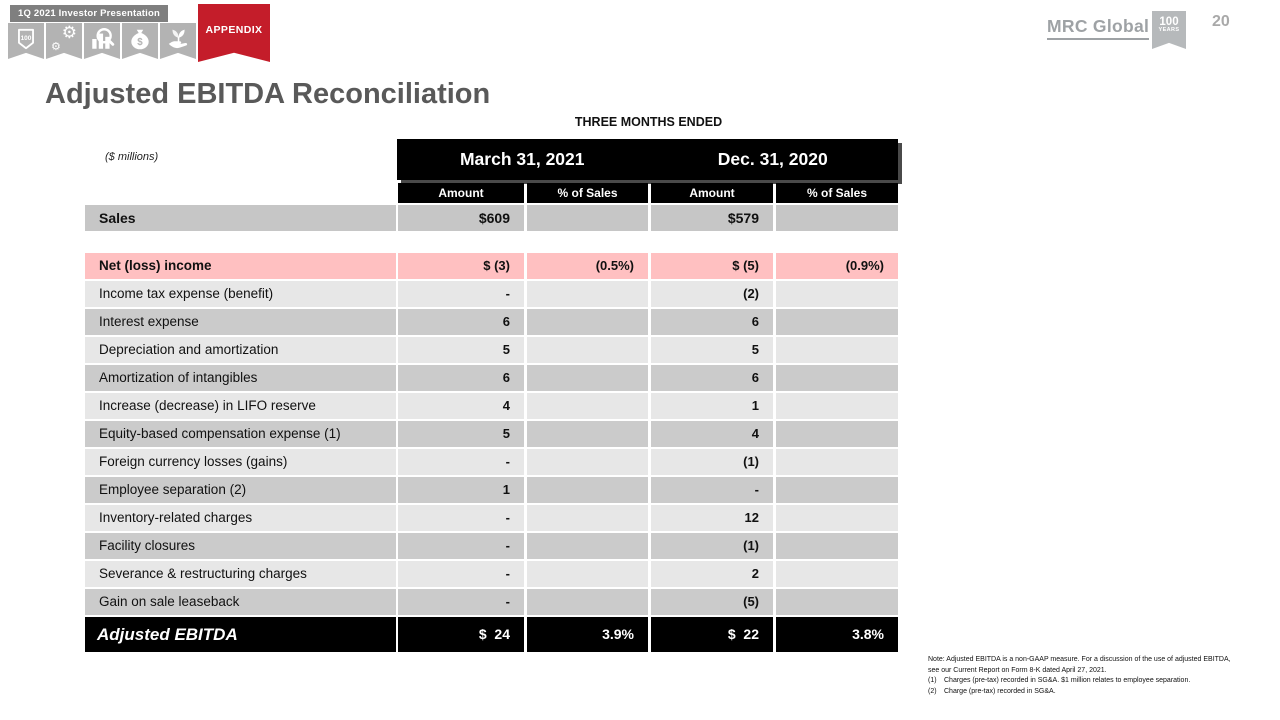  What do you see at coordinates (234, 30) in the screenshot?
I see `appendix-label: APPENDIX` at bounding box center [234, 30].